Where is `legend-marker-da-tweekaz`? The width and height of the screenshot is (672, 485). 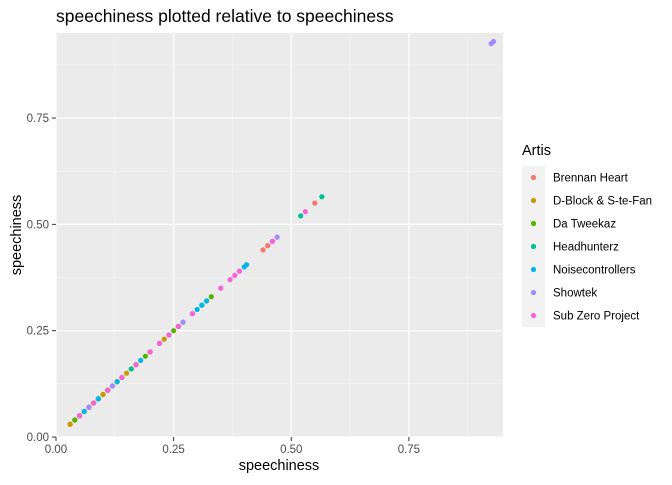 legend-marker-da-tweekaz is located at coordinates (533, 223).